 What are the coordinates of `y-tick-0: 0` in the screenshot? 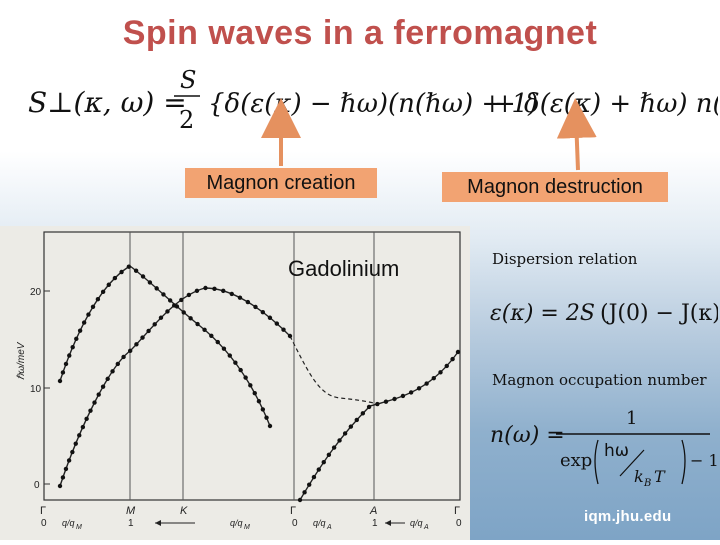 It's located at (37, 485).